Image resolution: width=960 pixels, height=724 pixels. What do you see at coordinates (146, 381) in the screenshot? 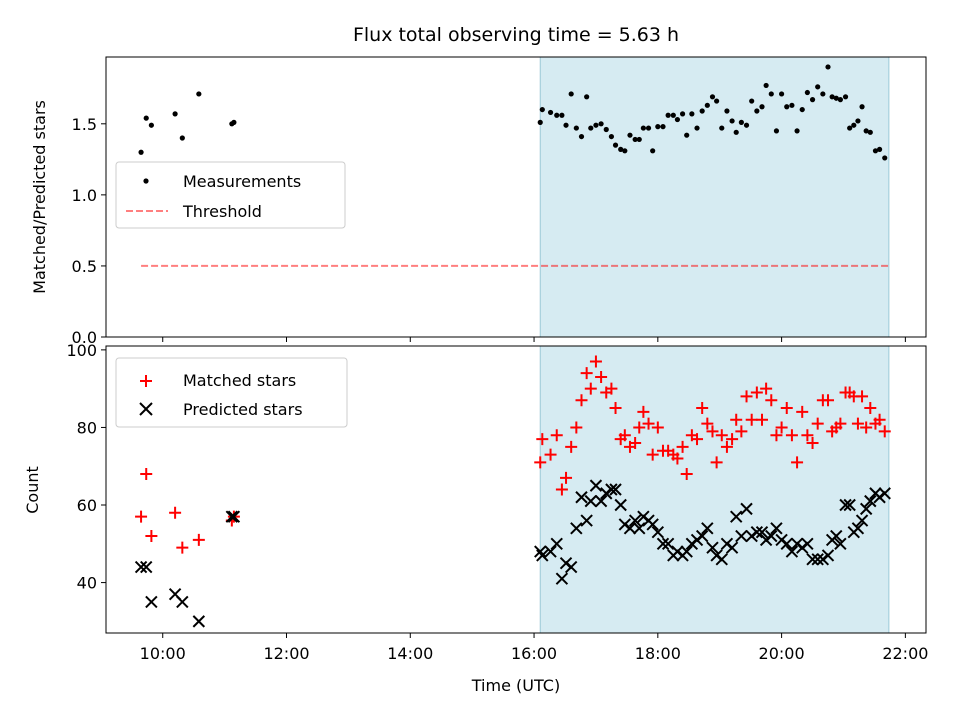
I see `legend-marker-matched` at bounding box center [146, 381].